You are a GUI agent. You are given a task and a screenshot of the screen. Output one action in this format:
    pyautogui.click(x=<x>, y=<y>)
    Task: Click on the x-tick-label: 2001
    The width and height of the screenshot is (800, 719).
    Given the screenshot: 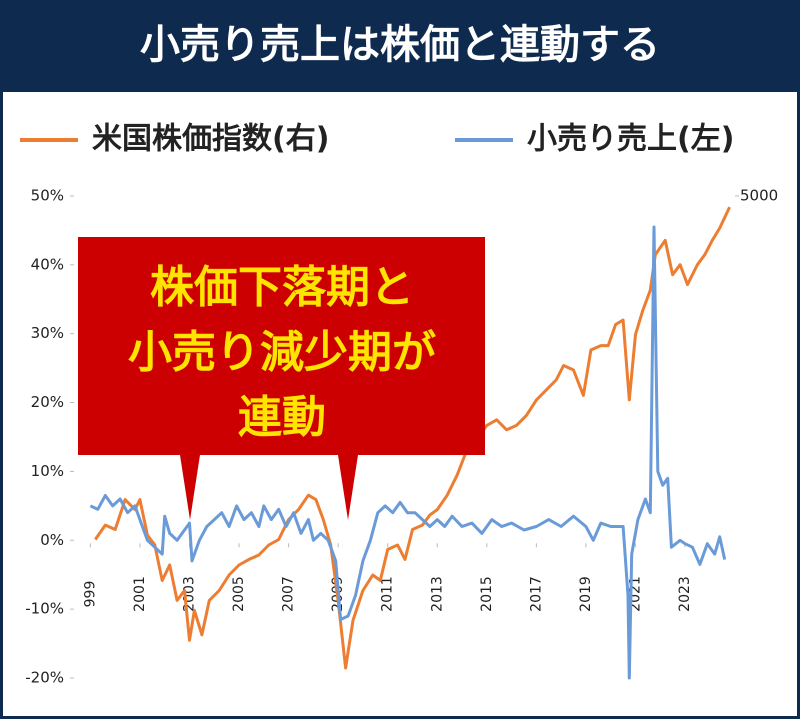 What is the action you would take?
    pyautogui.click(x=140, y=594)
    